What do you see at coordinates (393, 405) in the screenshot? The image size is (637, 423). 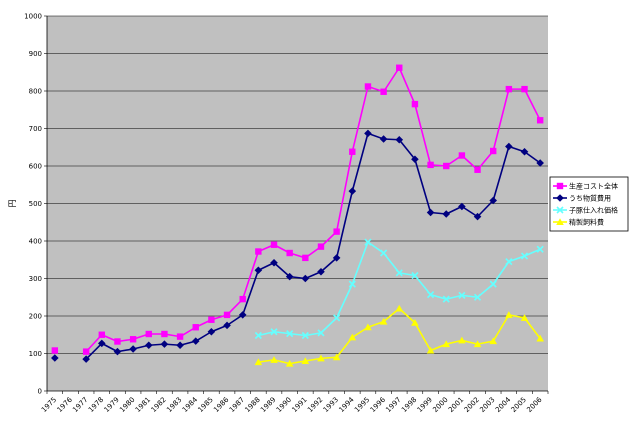 I see `x-tick-label: 1997` at bounding box center [393, 405].